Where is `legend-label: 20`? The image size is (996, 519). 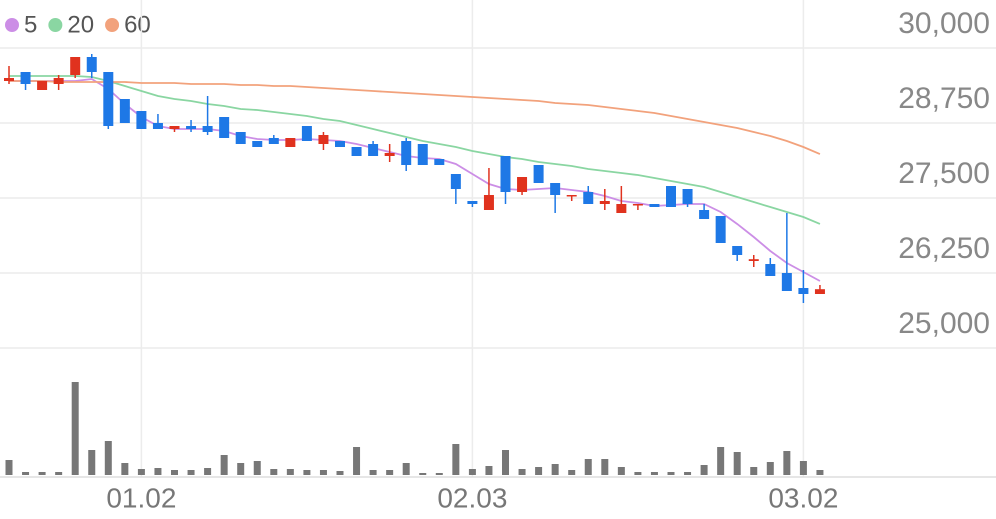
legend-label: 20 is located at coordinates (80, 24).